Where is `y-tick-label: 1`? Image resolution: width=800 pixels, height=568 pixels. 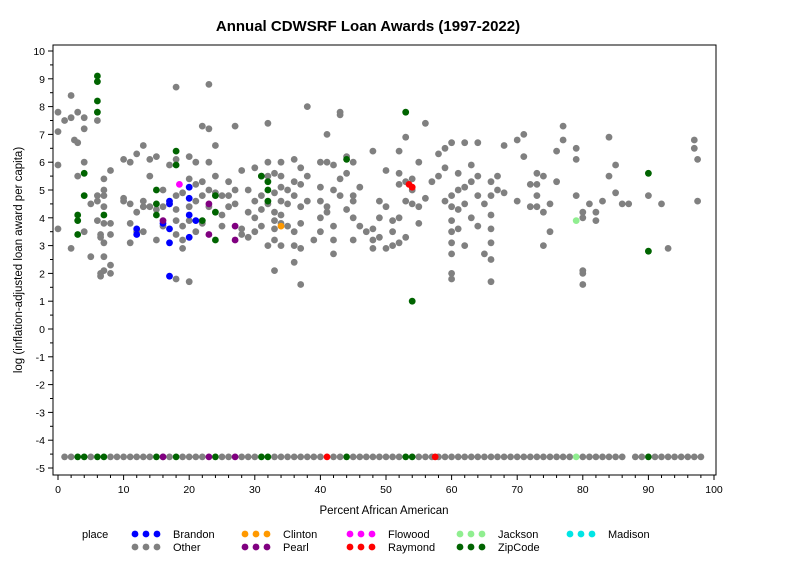
y-tick-label: 1 is located at coordinates (42, 302).